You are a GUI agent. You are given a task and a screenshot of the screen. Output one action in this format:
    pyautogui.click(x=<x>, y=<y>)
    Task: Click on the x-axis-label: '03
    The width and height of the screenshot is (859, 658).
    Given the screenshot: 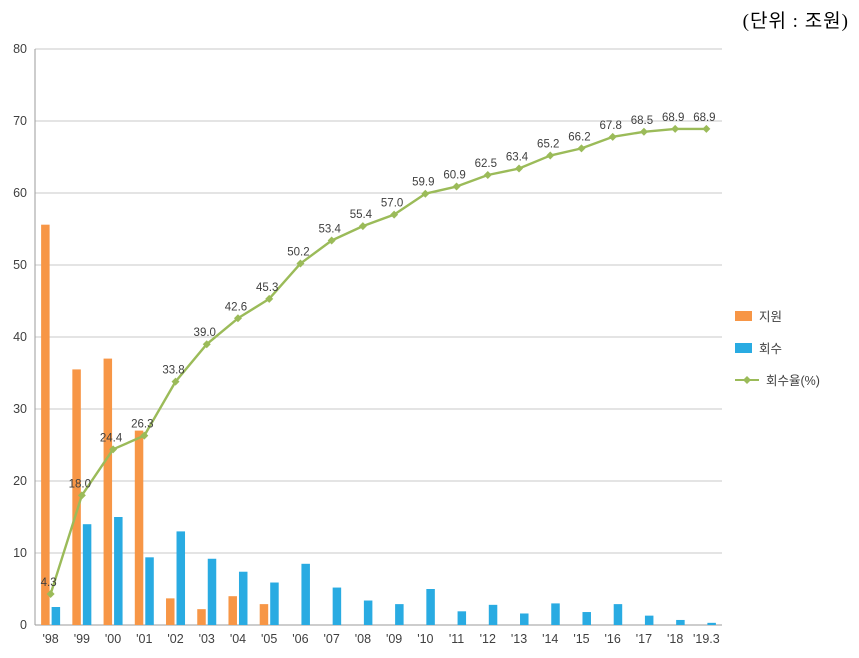 What is the action you would take?
    pyautogui.click(x=207, y=639)
    